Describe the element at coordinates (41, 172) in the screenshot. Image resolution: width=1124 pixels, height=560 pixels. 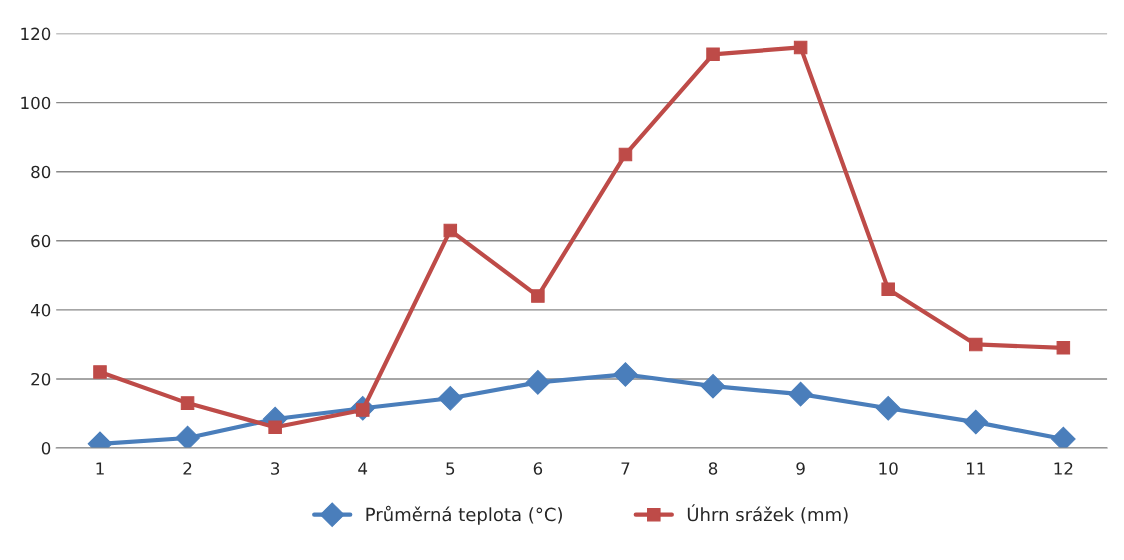
I see `y-tick-label: 80` at that location.